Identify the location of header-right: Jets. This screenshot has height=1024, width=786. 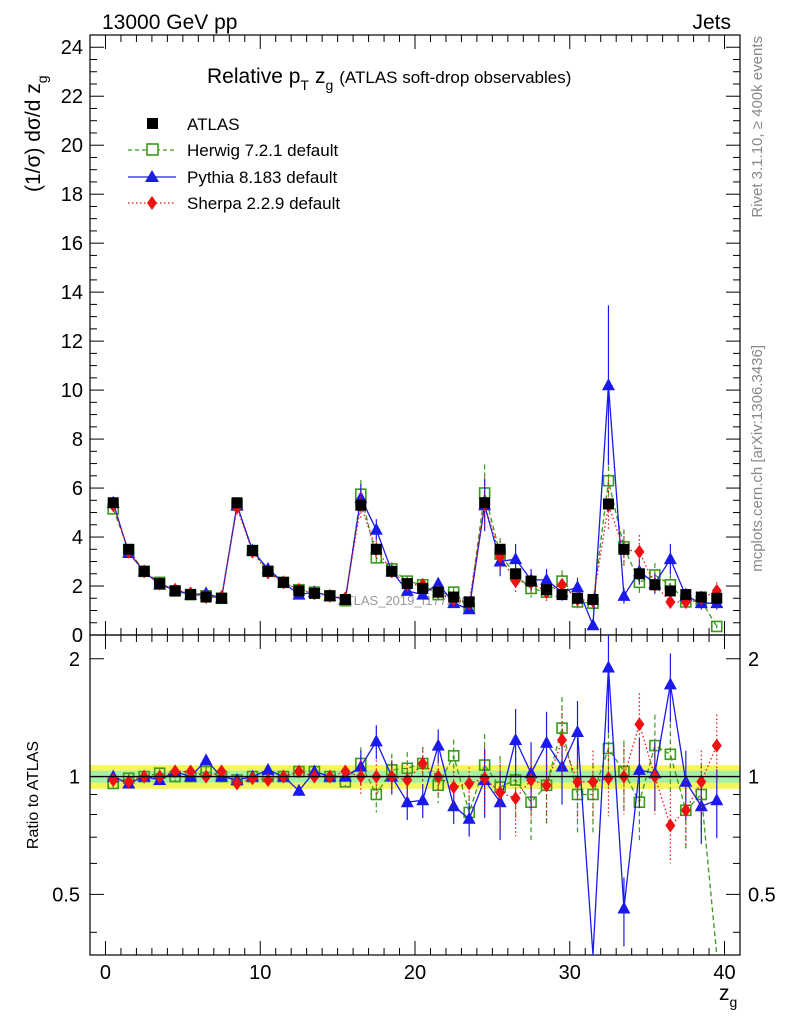
(711, 22).